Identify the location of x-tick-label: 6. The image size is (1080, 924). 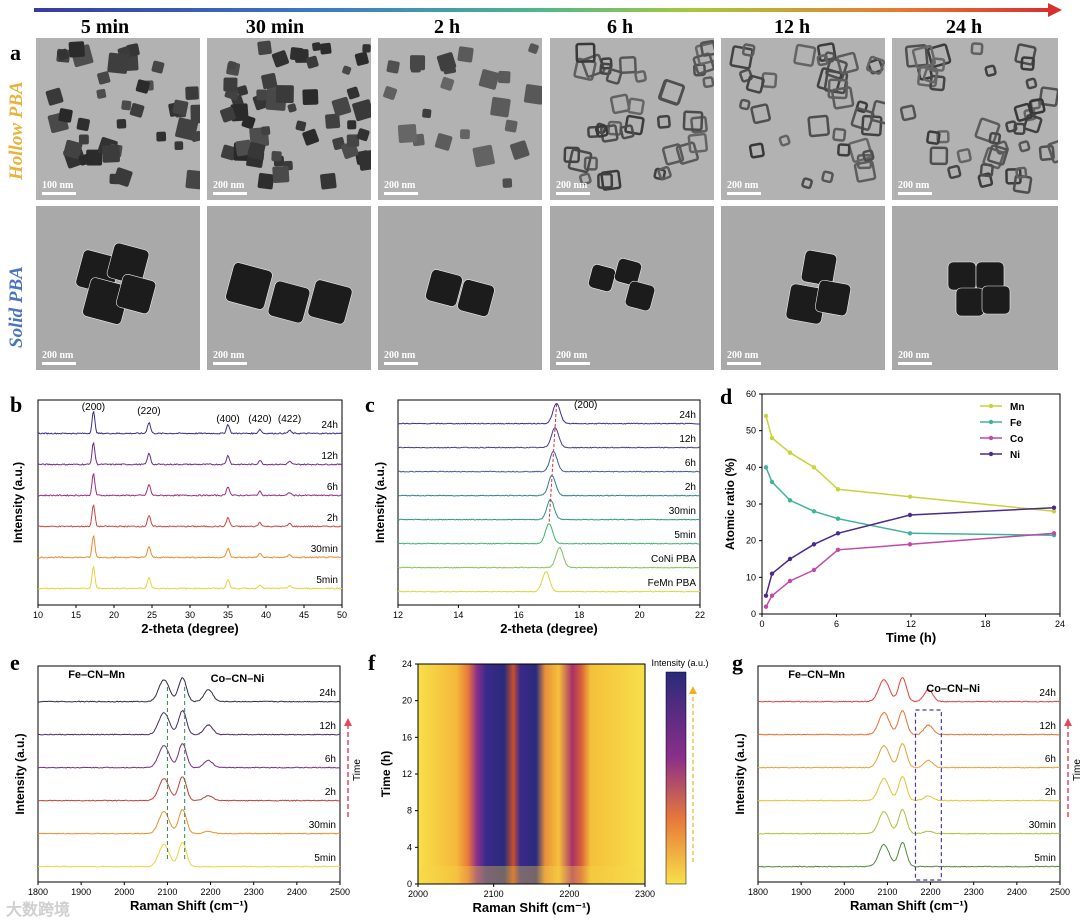
(836, 624).